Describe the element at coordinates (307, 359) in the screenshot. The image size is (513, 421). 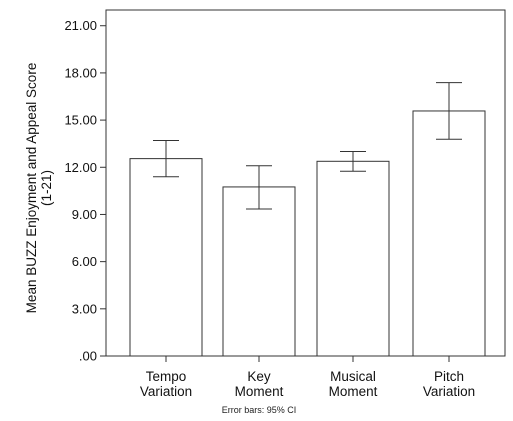
I see `x-axis-ticks` at that location.